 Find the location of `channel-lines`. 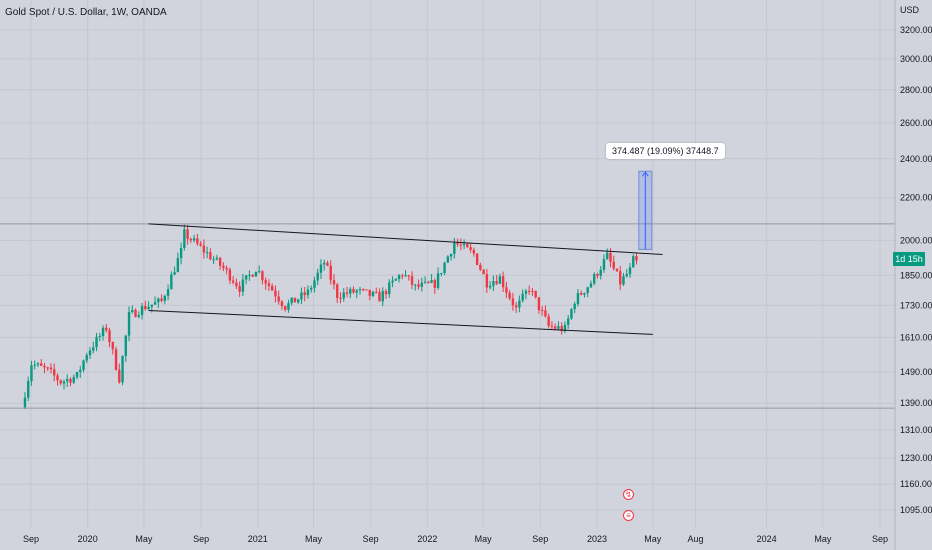

channel-lines is located at coordinates (405, 279).